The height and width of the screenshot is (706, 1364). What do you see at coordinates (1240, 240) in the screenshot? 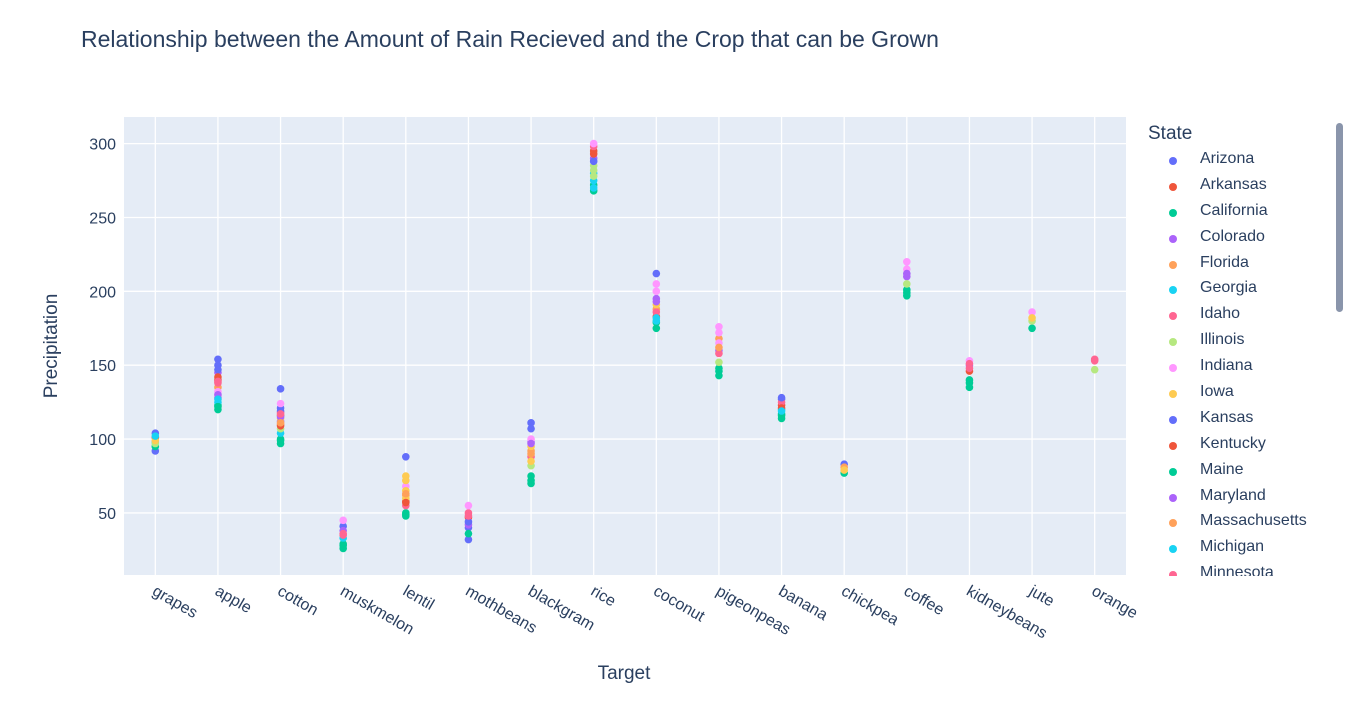
I see `legend-item: Colorado` at bounding box center [1240, 240].